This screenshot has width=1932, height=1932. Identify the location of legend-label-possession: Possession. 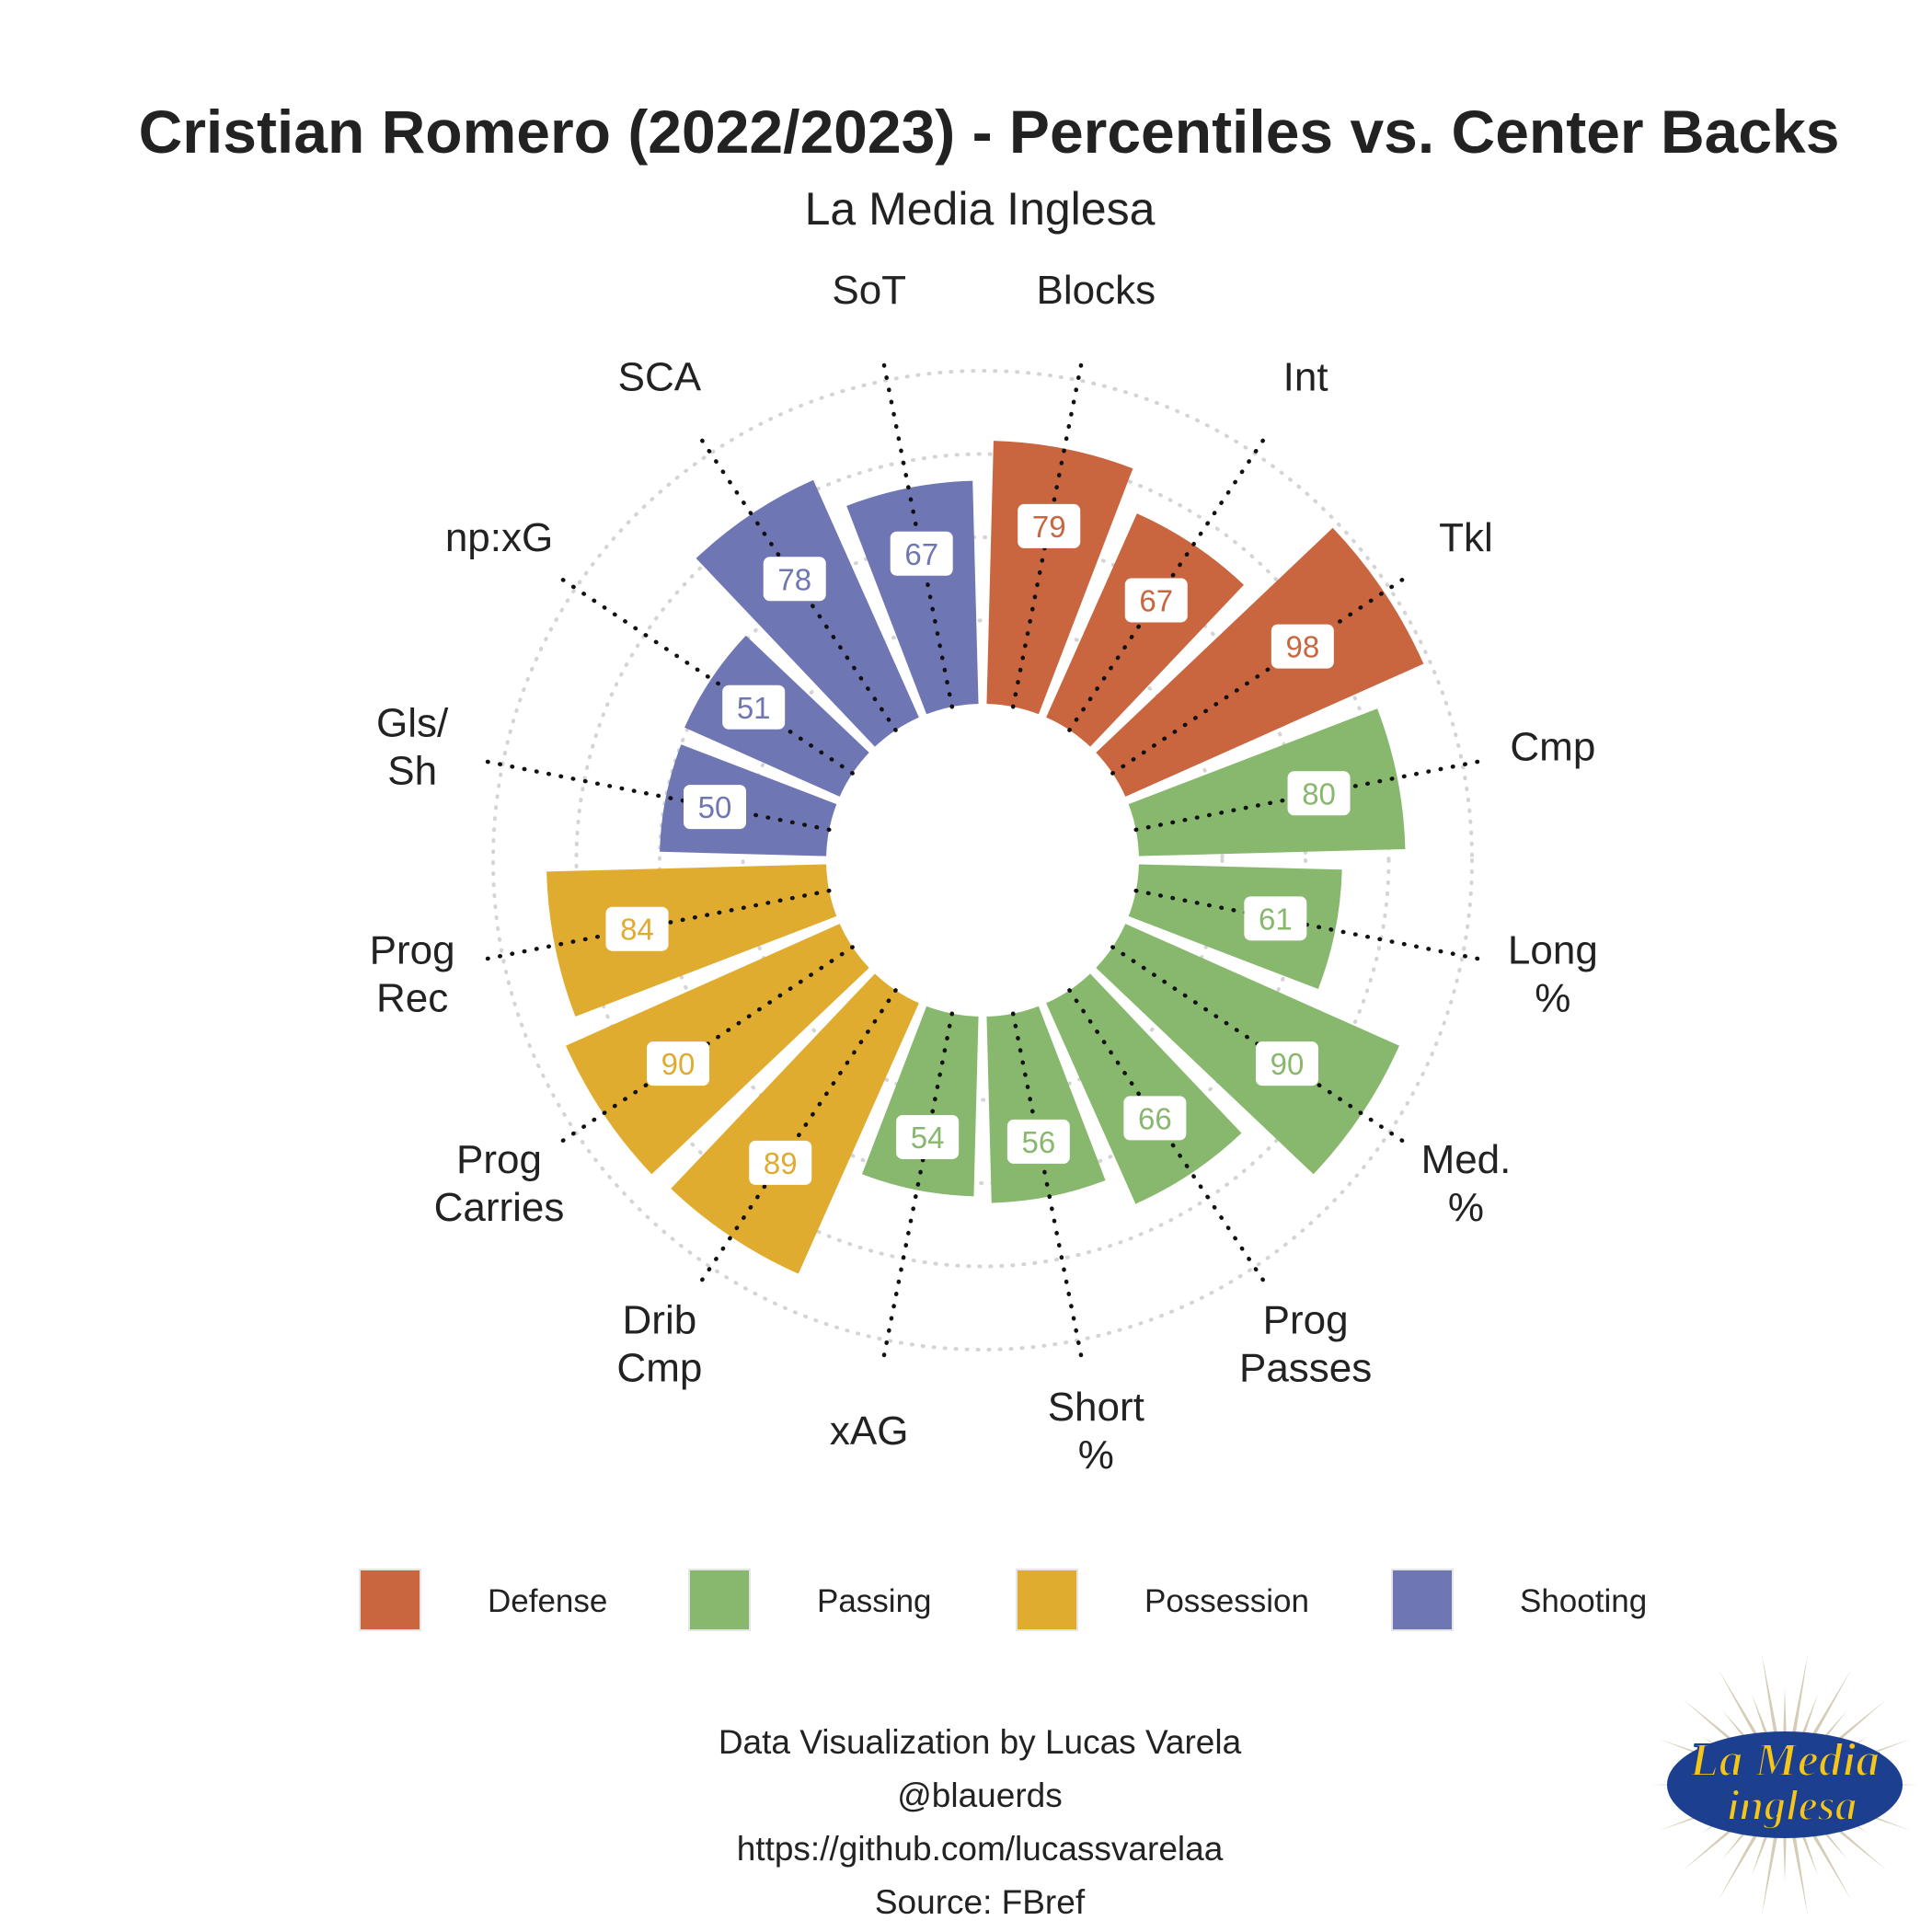
(1226, 1601).